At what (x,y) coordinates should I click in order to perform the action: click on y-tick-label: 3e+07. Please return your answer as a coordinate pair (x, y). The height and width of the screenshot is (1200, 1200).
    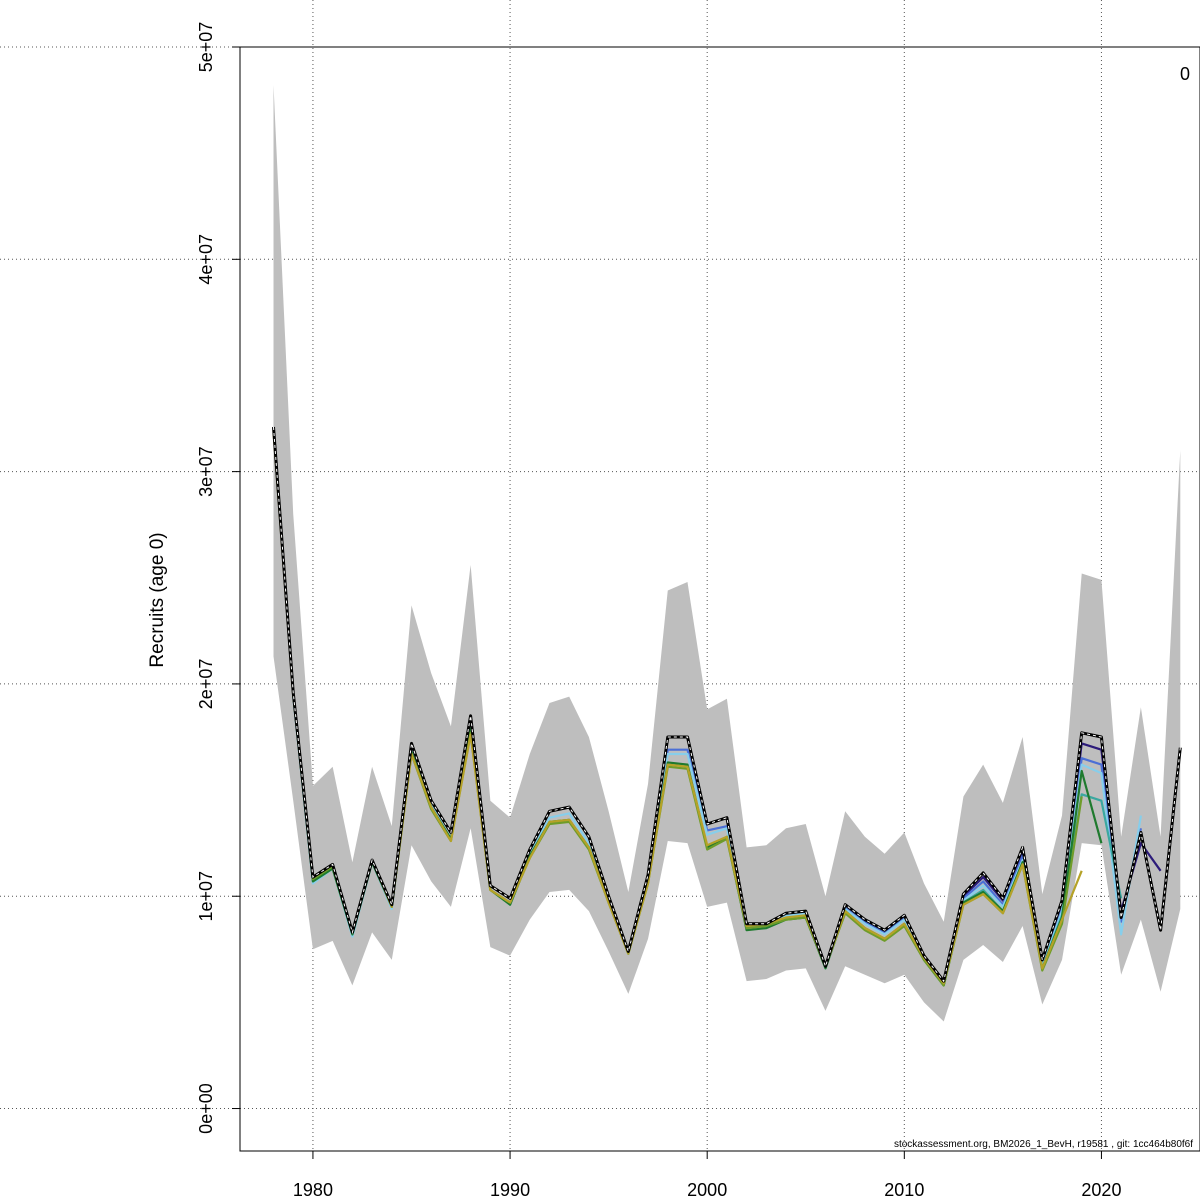
    Looking at the image, I should click on (206, 471).